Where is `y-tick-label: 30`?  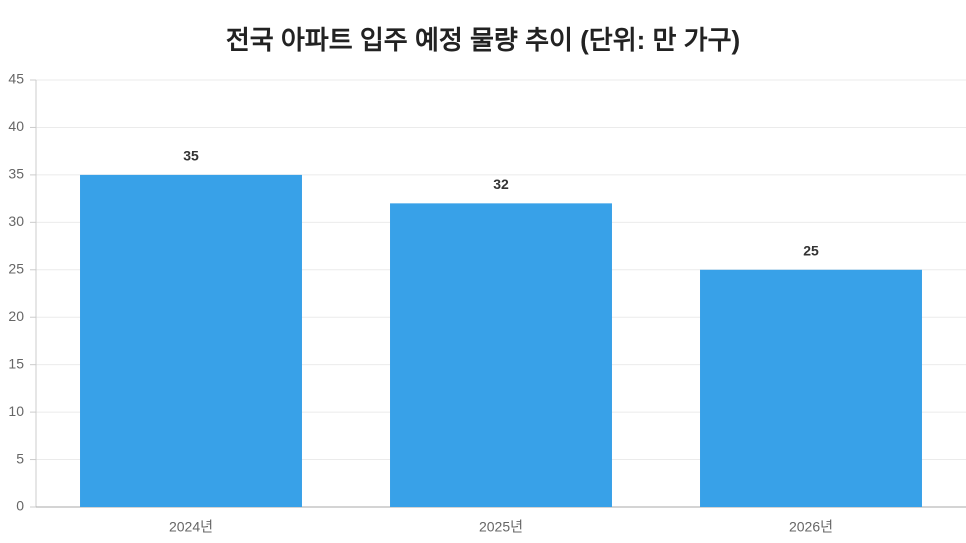 y-tick-label: 30 is located at coordinates (16, 221).